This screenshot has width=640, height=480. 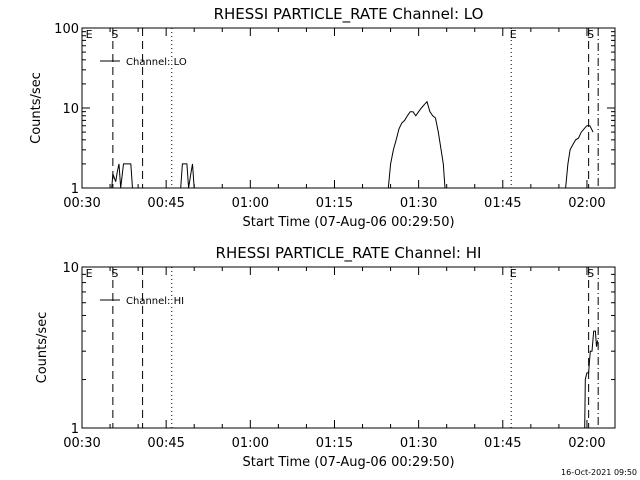 What do you see at coordinates (349, 14) in the screenshot?
I see `panel-1-chart-title: RHESSI PARTICLE_RATE Channel: LO` at bounding box center [349, 14].